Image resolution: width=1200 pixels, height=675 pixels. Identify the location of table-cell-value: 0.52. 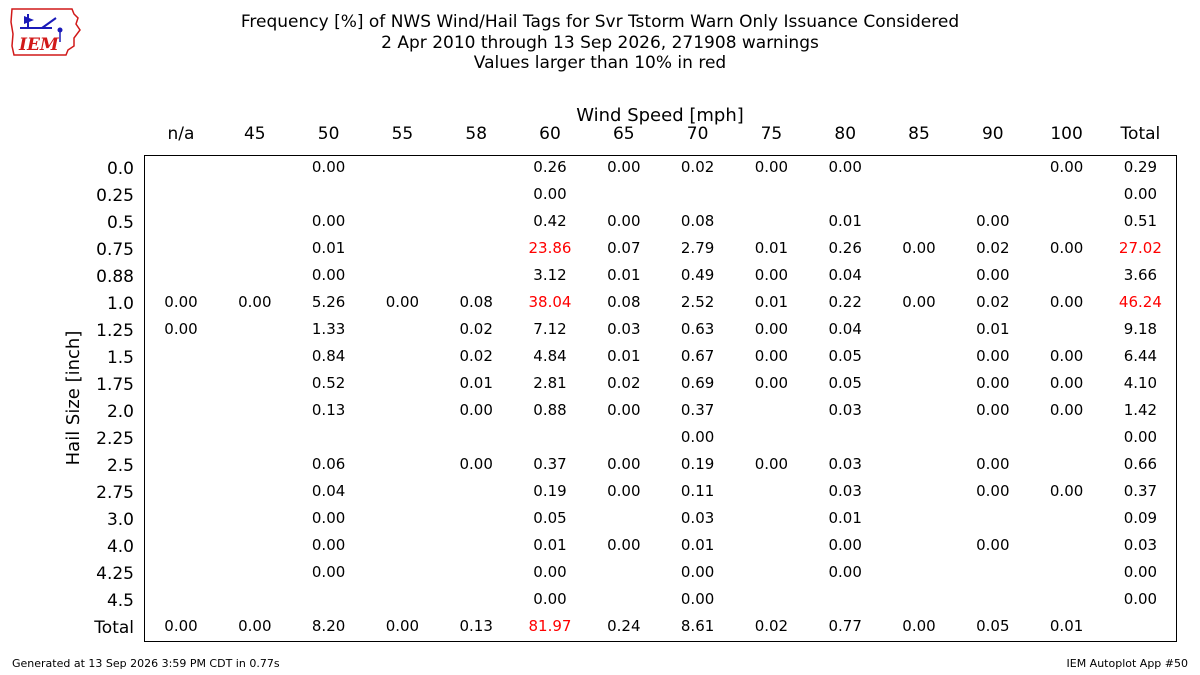
(328, 383).